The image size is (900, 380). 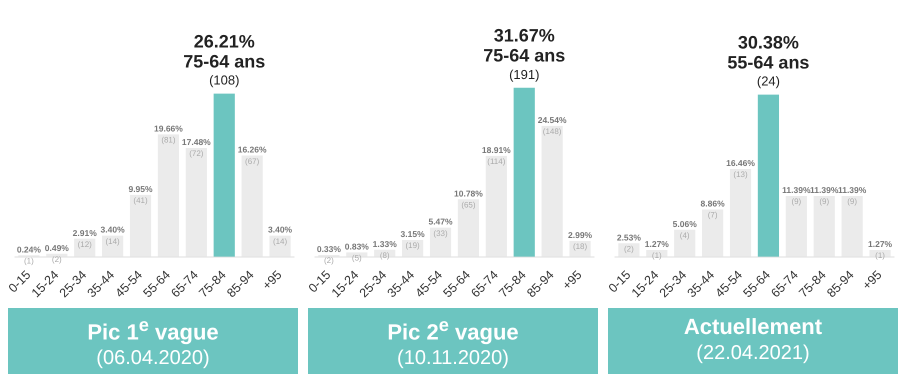 I want to click on data-label: 2.91% (12), so click(x=85, y=238).